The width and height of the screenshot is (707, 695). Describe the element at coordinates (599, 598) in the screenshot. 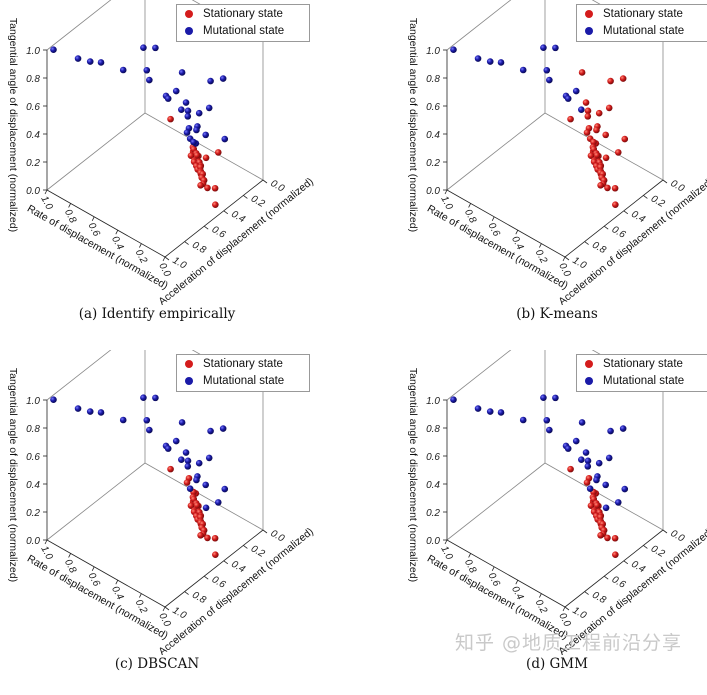

I see `y-tick-label: 0.8` at that location.